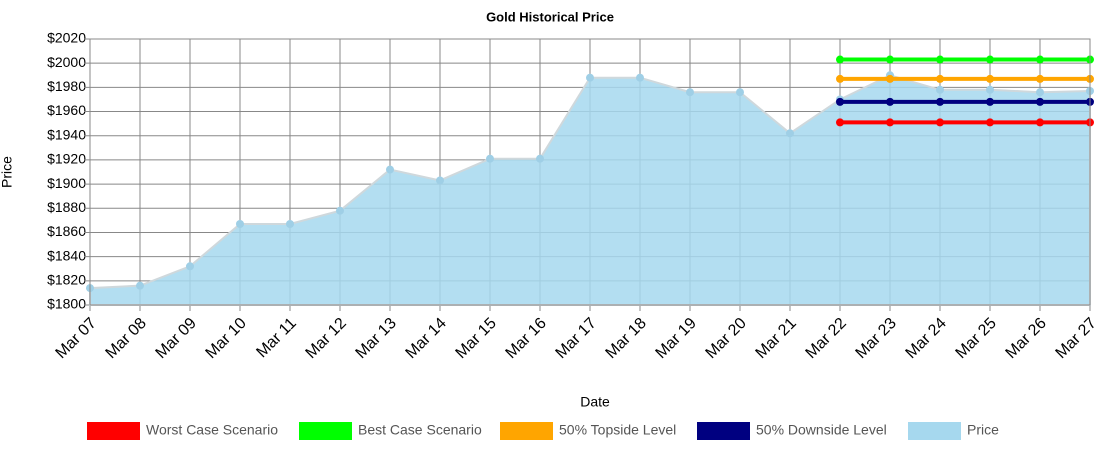 This screenshot has width=1101, height=451. What do you see at coordinates (66, 159) in the screenshot?
I see `y-tick-label: $1920` at bounding box center [66, 159].